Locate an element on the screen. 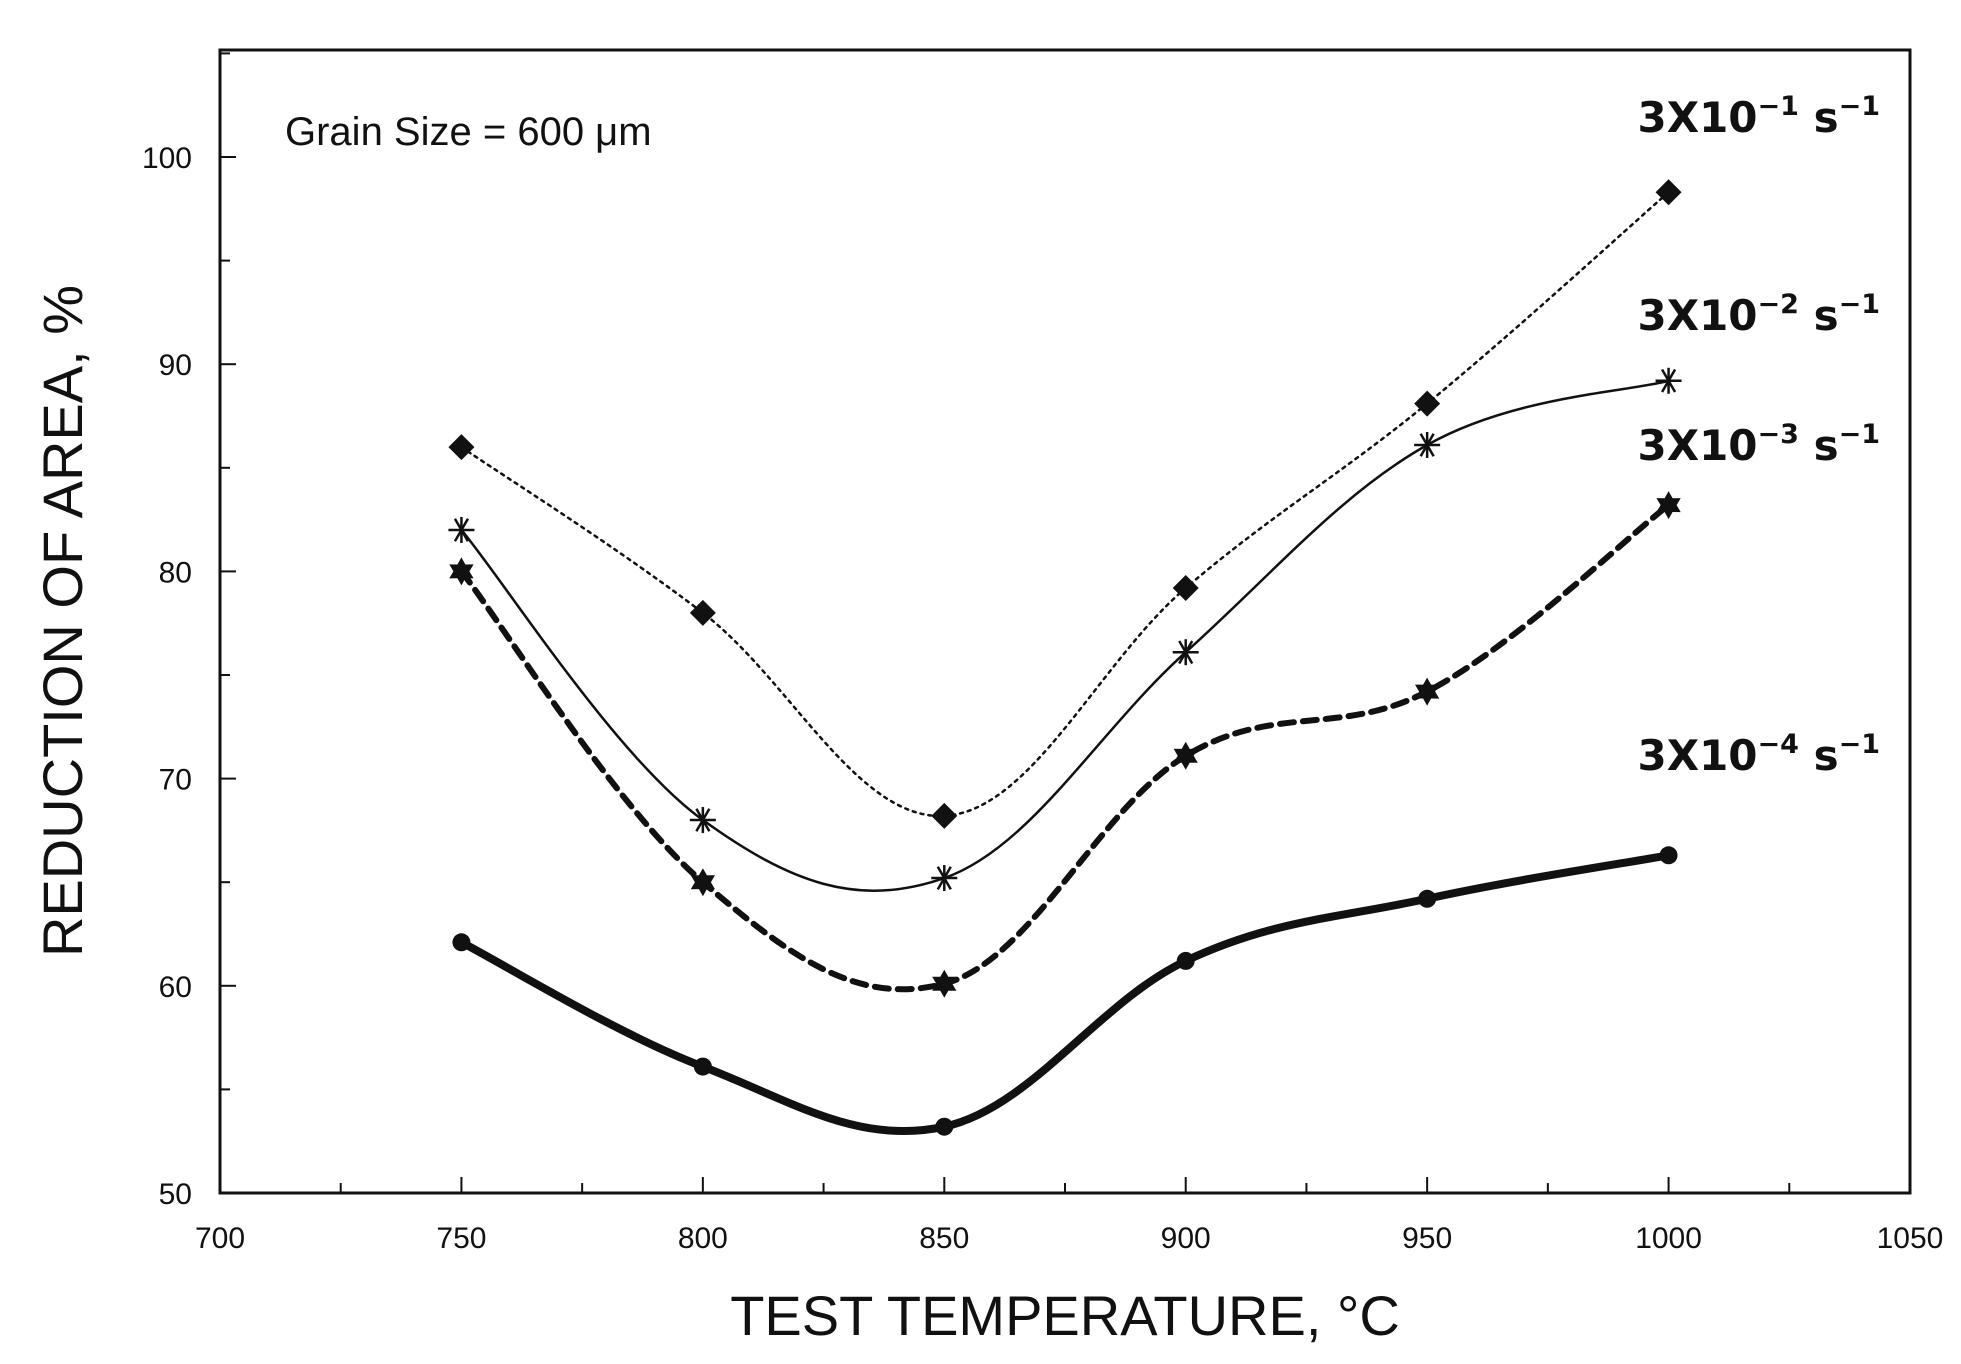 This screenshot has height=1364, width=1961. y-tick-label-60: 60 is located at coordinates (175, 987).